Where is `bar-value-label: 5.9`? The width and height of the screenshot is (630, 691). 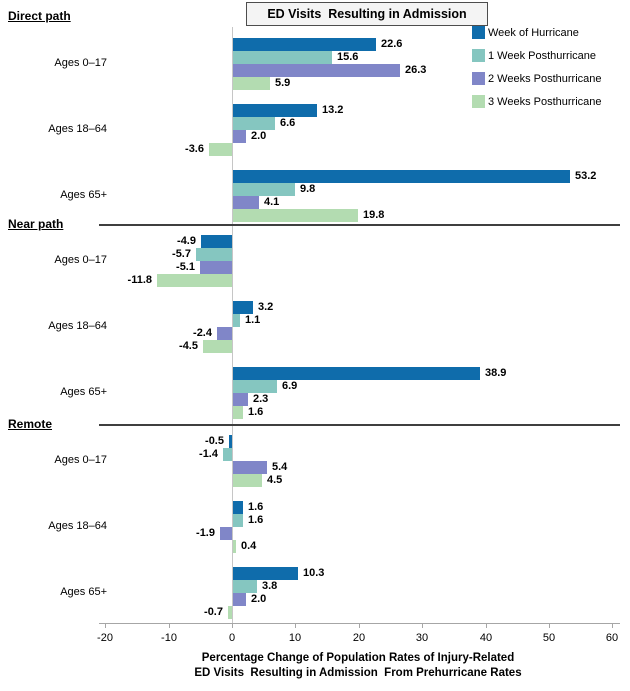 bar-value-label: 5.9 is located at coordinates (283, 83).